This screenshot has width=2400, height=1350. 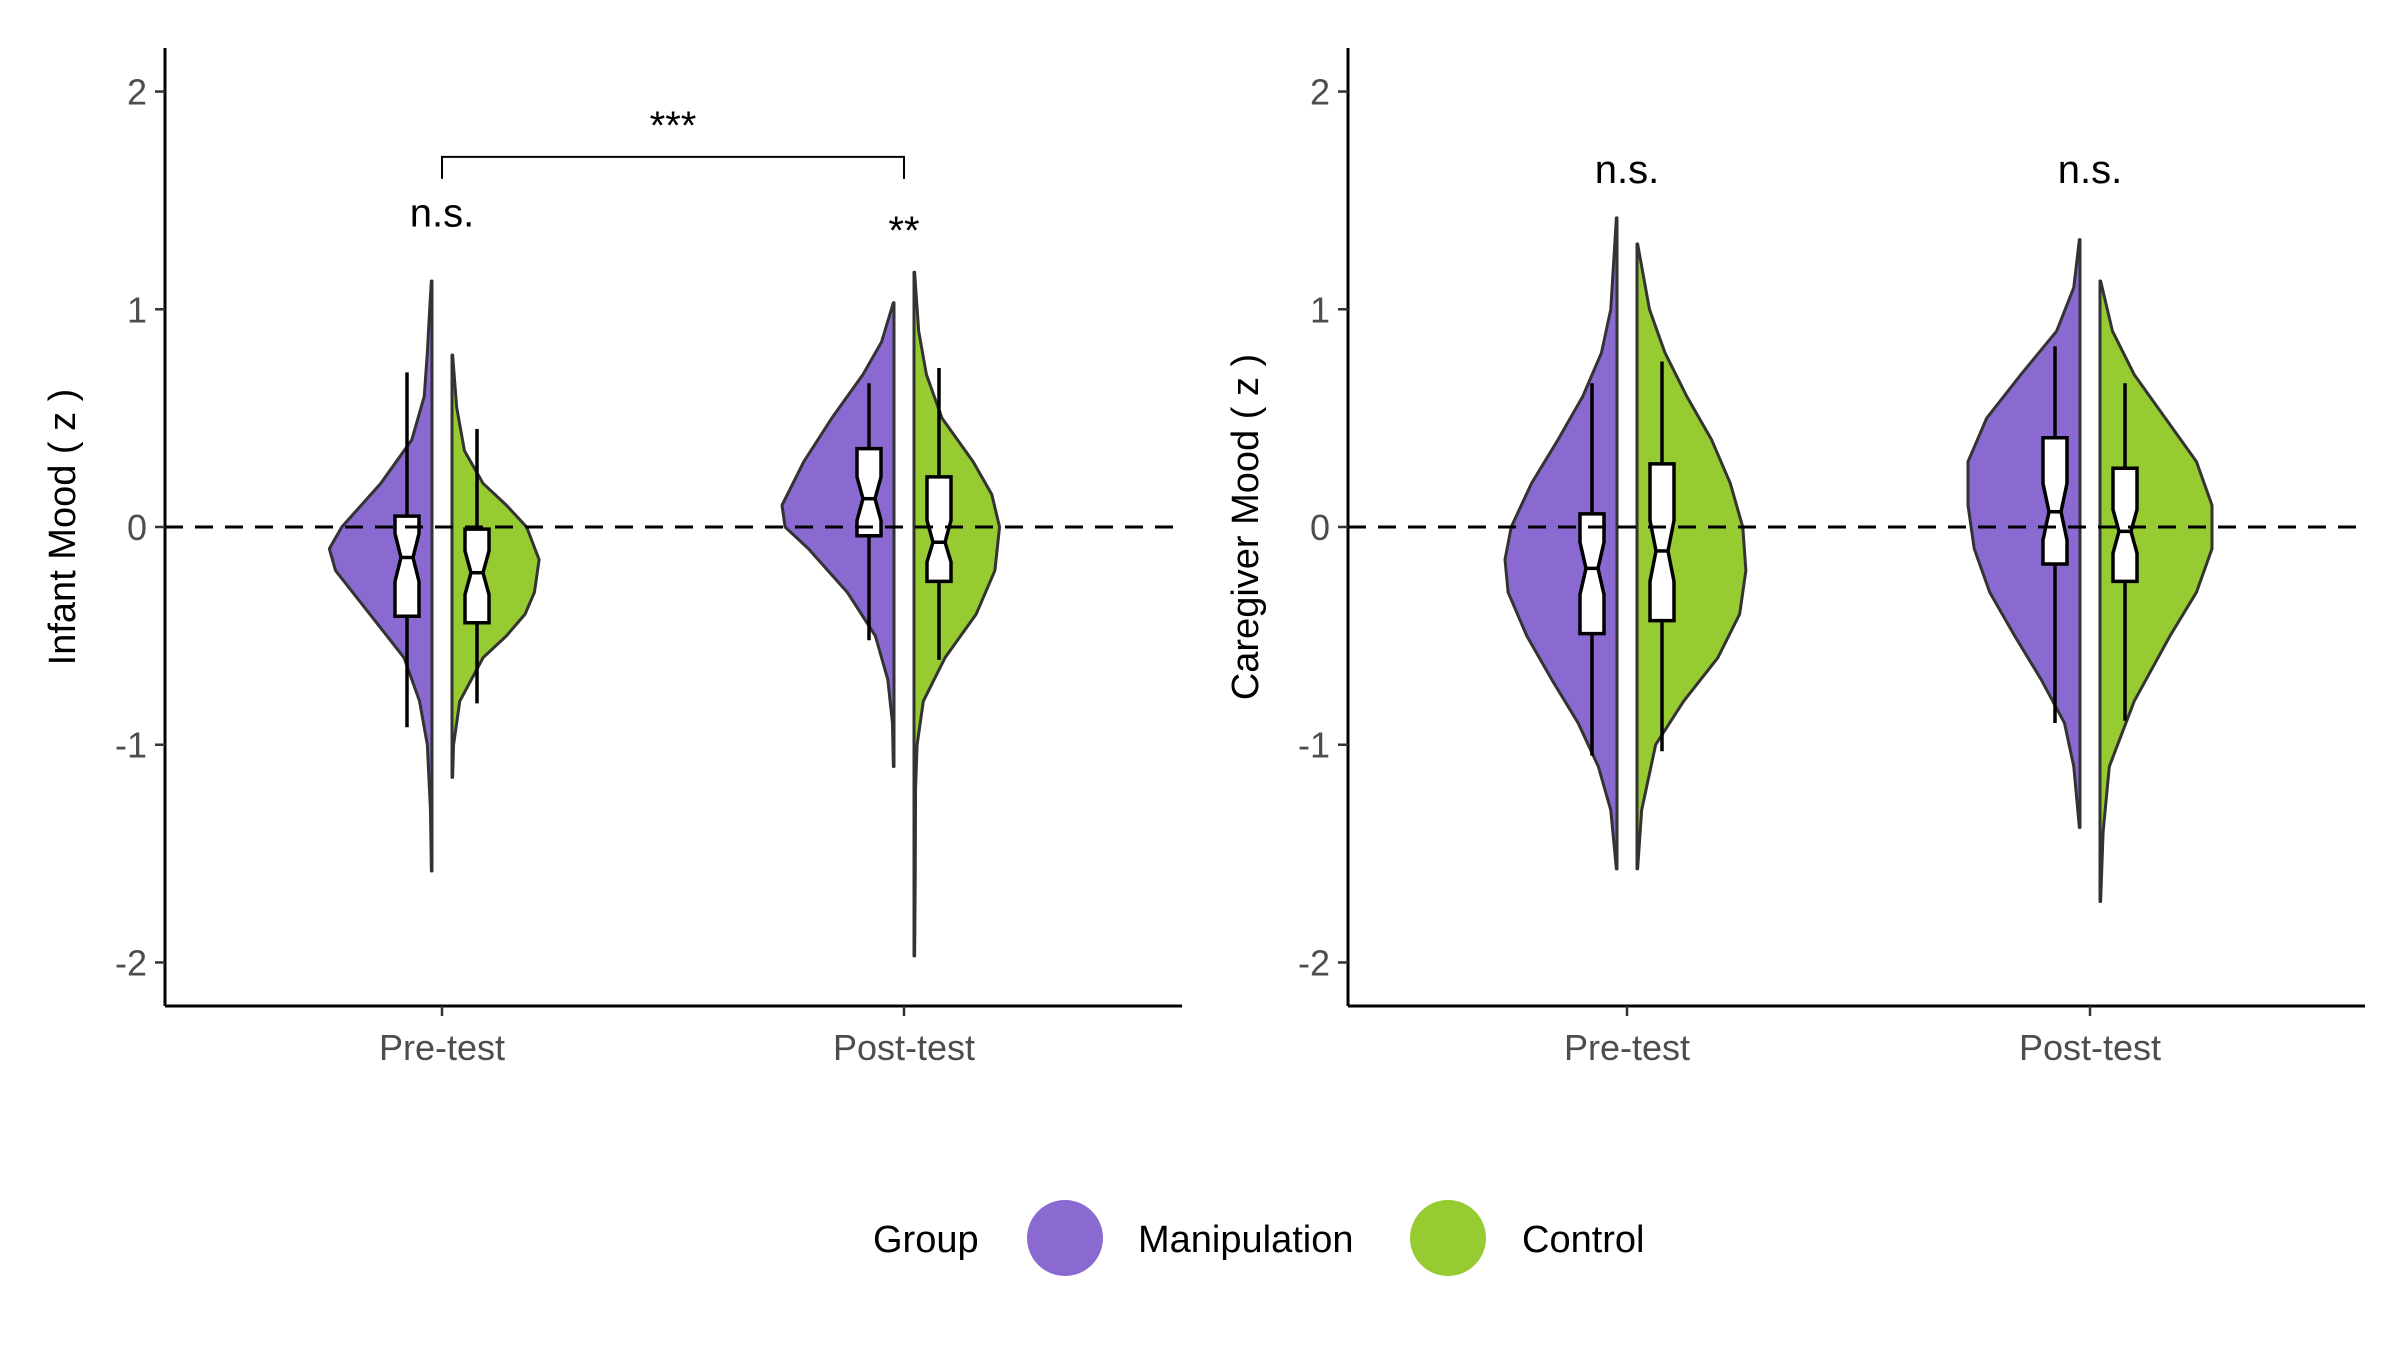 What do you see at coordinates (926, 1240) in the screenshot?
I see `legend-title: Group` at bounding box center [926, 1240].